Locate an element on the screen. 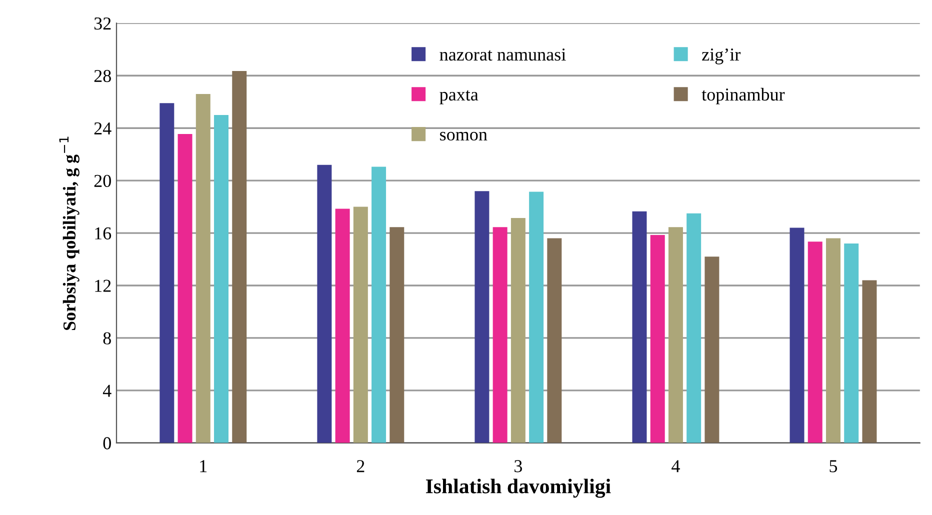 This screenshot has width=932, height=515. legend-label: nazorat namunasi is located at coordinates (503, 54).